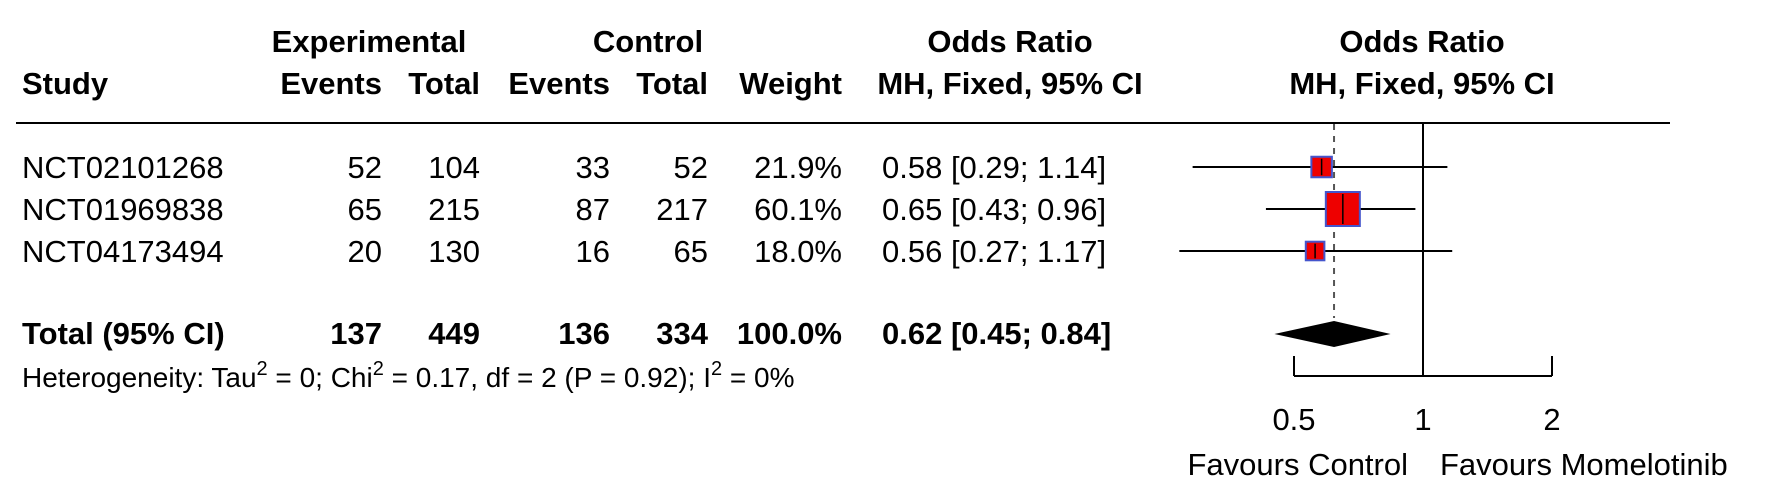 The image size is (1772, 502). What do you see at coordinates (789, 333) in the screenshot?
I see `total-weight: 100.0%` at bounding box center [789, 333].